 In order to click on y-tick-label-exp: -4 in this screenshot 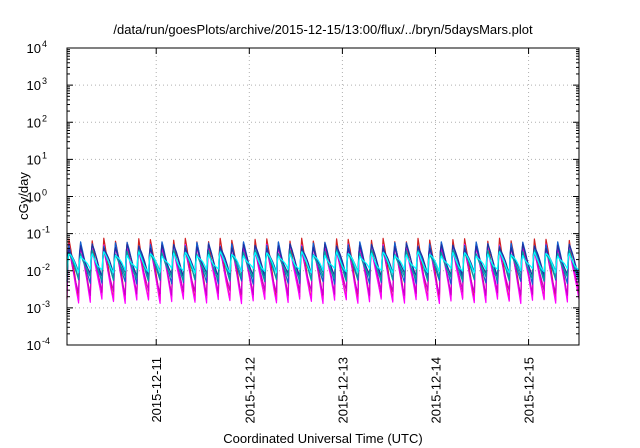, I will do `click(46, 341)`.